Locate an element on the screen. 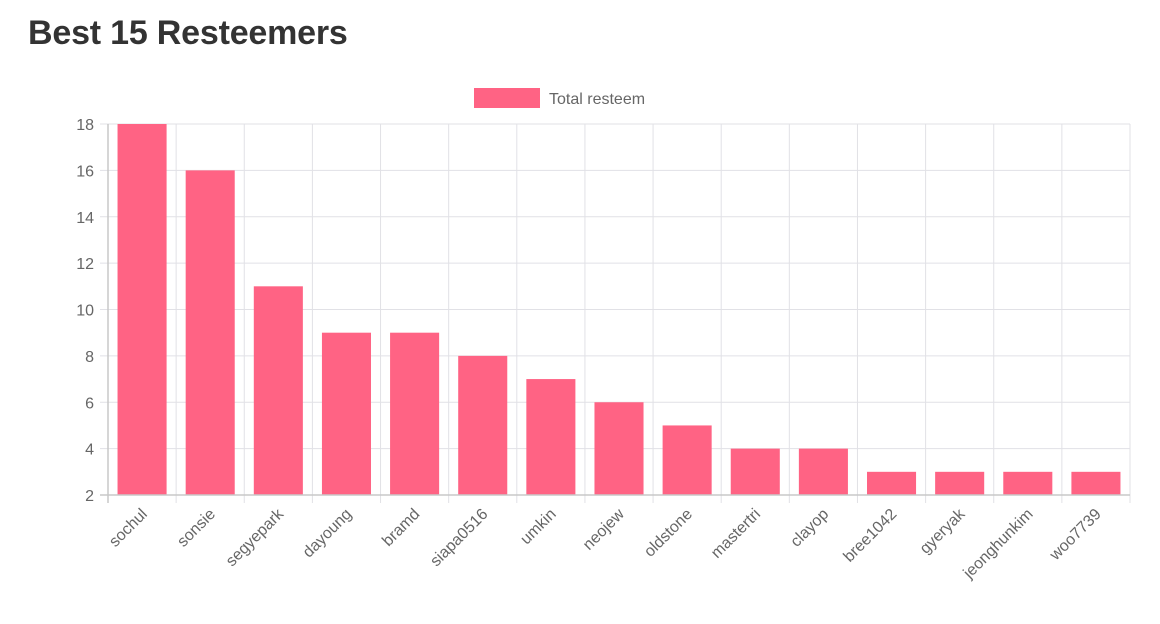  bar-gyeryak is located at coordinates (960, 483).